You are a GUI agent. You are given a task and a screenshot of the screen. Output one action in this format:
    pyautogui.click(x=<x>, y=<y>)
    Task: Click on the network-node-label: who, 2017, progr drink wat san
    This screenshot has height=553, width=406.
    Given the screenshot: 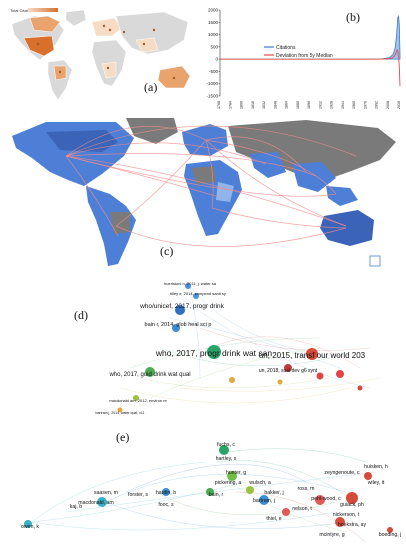 What is the action you would take?
    pyautogui.click(x=214, y=353)
    